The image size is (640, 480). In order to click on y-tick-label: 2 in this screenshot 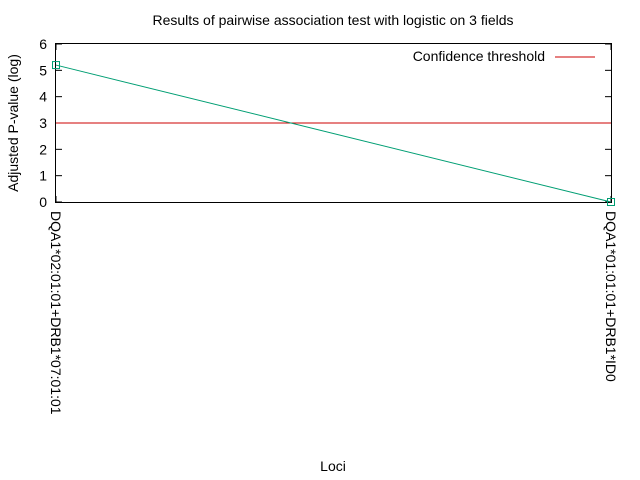, I will do `click(43, 149)`.